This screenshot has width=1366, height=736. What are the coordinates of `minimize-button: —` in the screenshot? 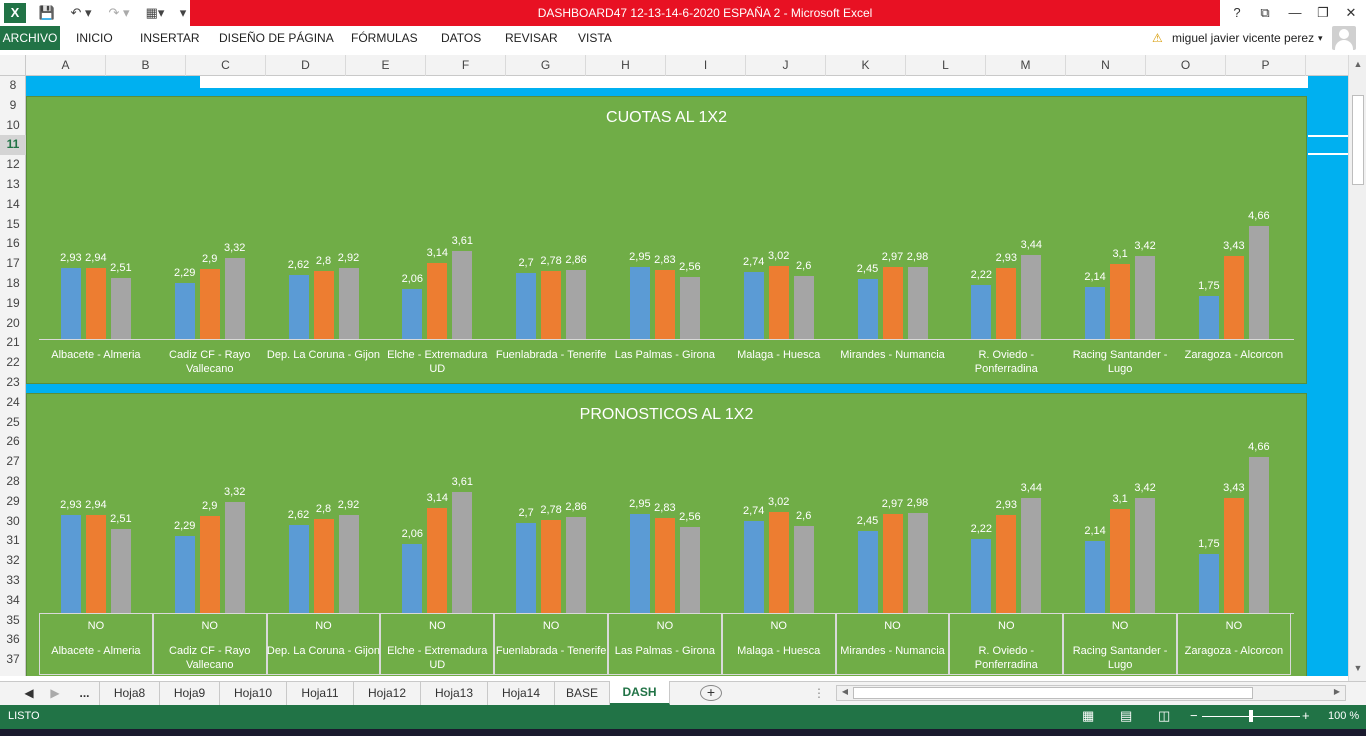 It's located at (1295, 12).